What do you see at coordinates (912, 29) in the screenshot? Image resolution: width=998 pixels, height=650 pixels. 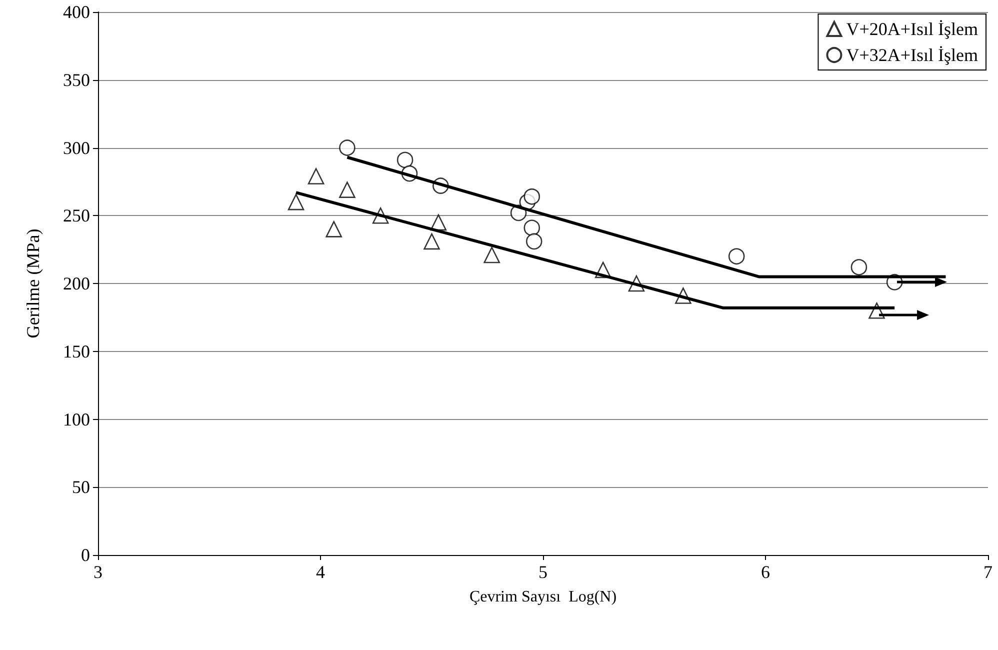 I see `legend-label: V+20A+Isıl İşlem` at bounding box center [912, 29].